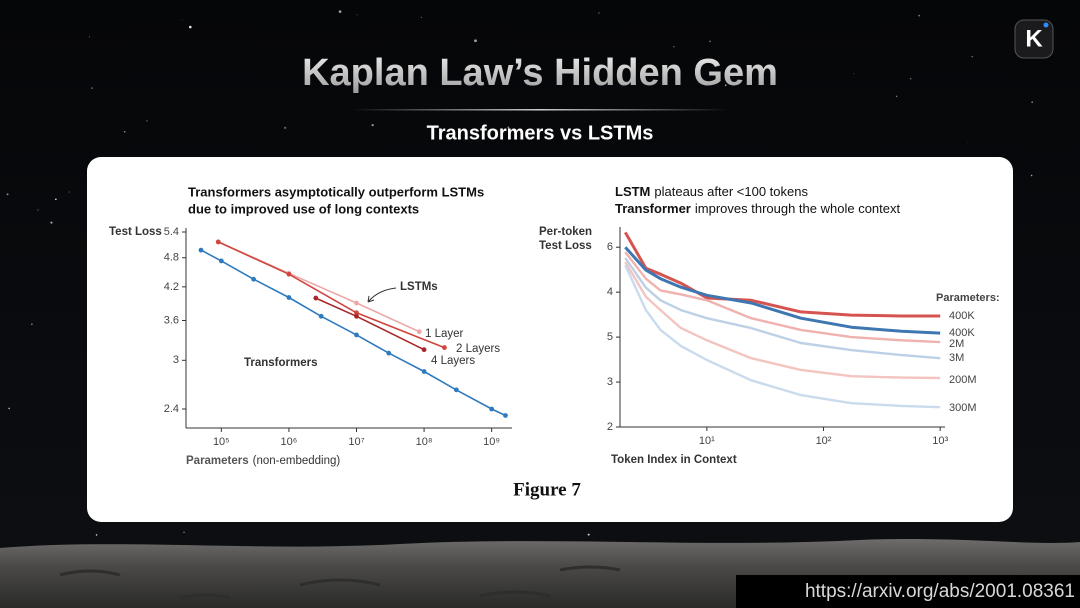 The height and width of the screenshot is (608, 1080). Describe the element at coordinates (491, 442) in the screenshot. I see `x-tick-label: 10⁹` at that location.